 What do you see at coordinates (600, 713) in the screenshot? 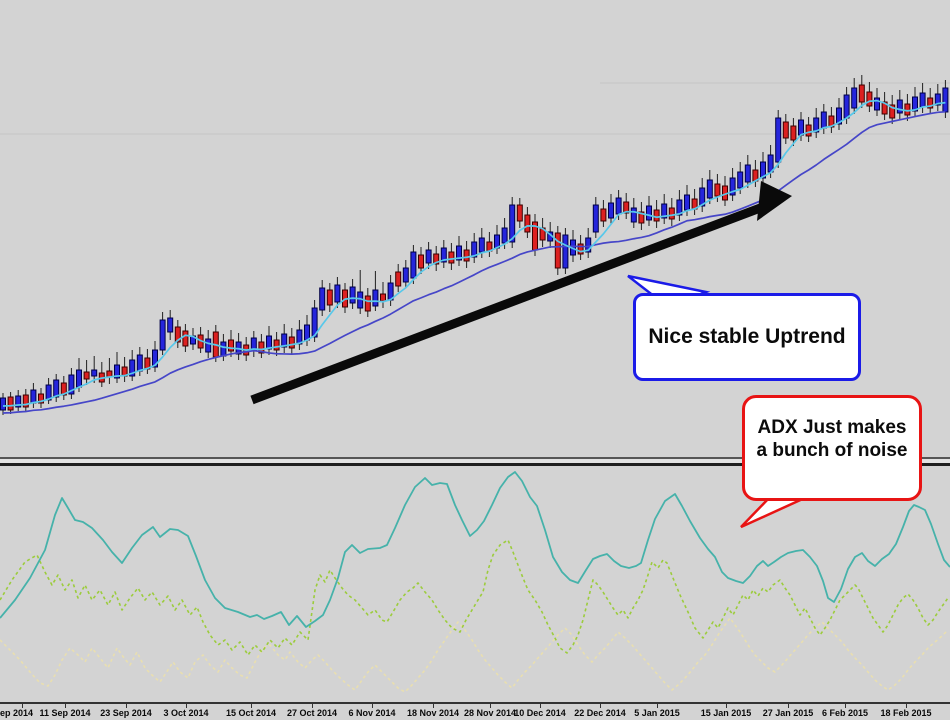
I see `time-axis-label: 22 Dec 2014` at bounding box center [600, 713].